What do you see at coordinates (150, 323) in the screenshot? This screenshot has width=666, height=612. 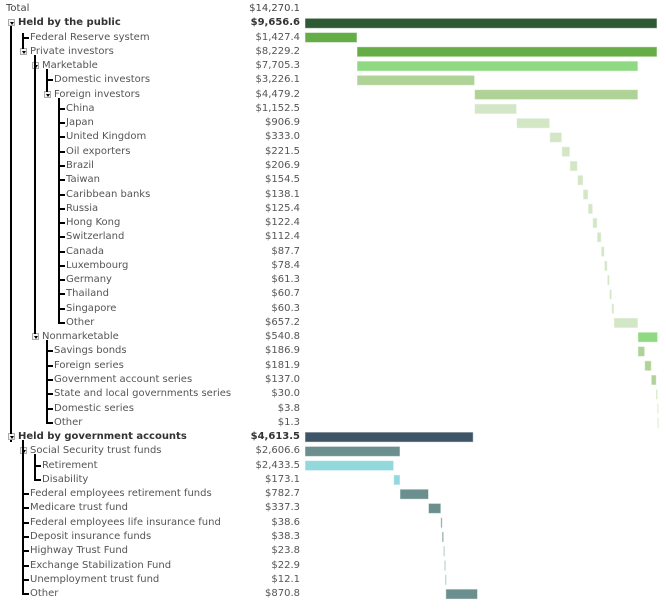 I see `tree-row-other: Other $657.2` at bounding box center [150, 323].